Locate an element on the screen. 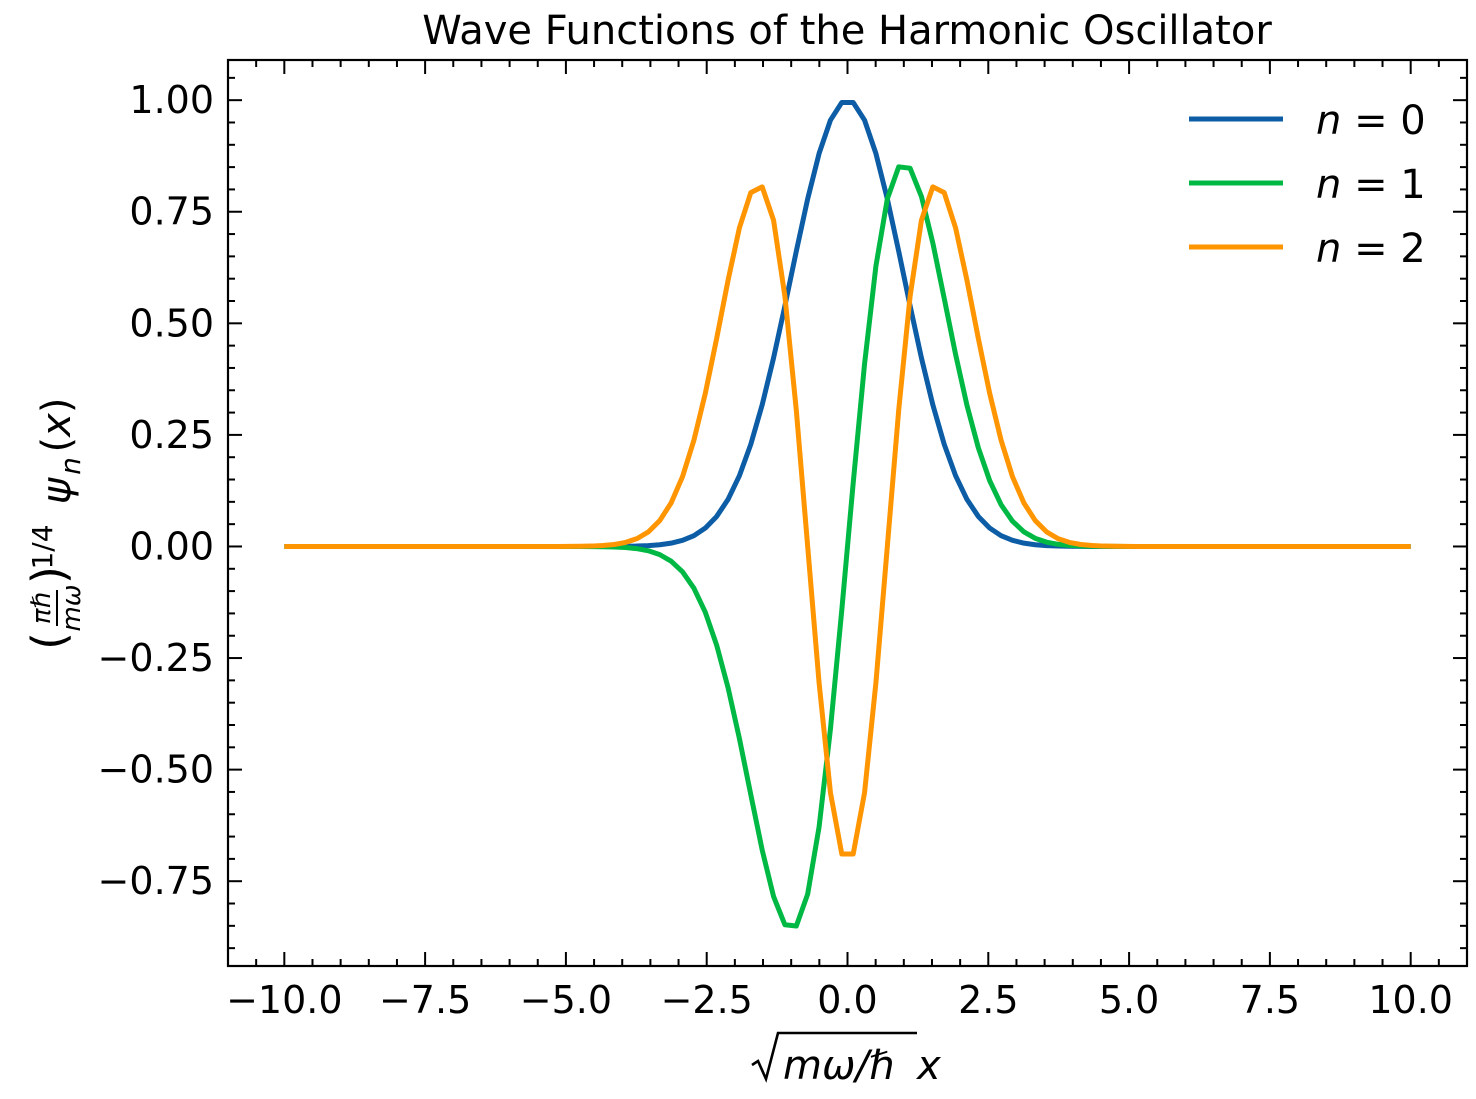  x-tick-label-2: −5.0 is located at coordinates (566, 1000).